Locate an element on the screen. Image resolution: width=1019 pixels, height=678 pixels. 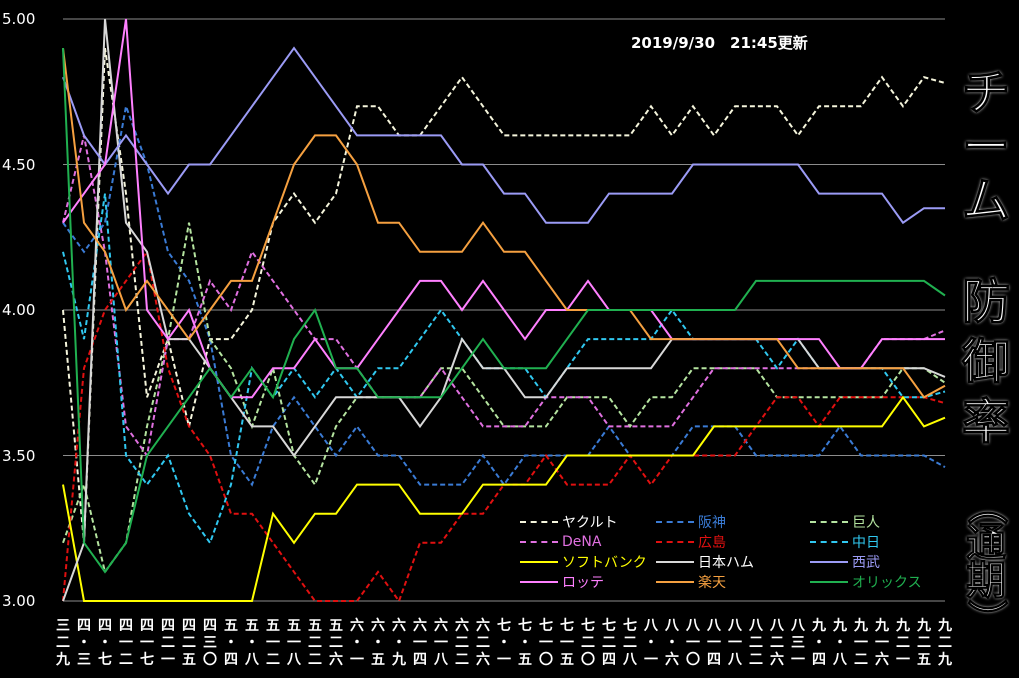
x-tick-label: 四一七 is located at coordinates (147, 643).